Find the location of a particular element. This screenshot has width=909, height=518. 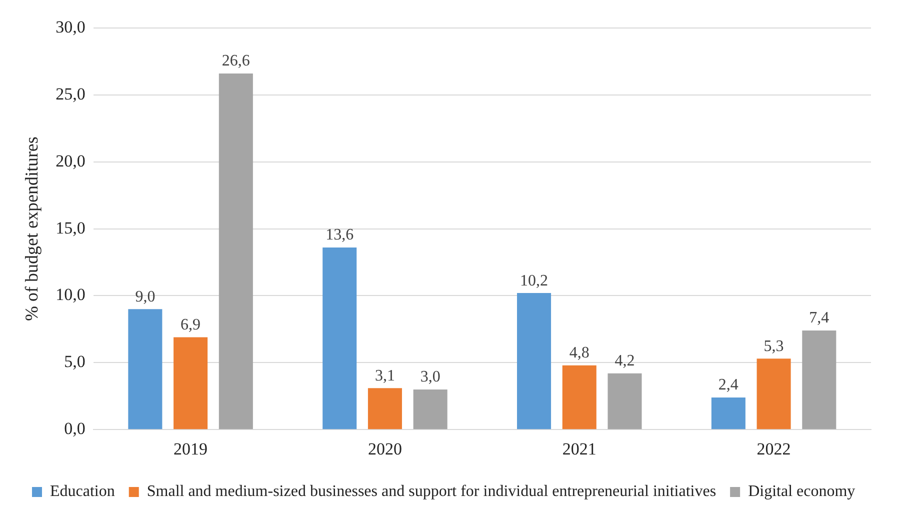

data-label: 10,2 is located at coordinates (534, 281).